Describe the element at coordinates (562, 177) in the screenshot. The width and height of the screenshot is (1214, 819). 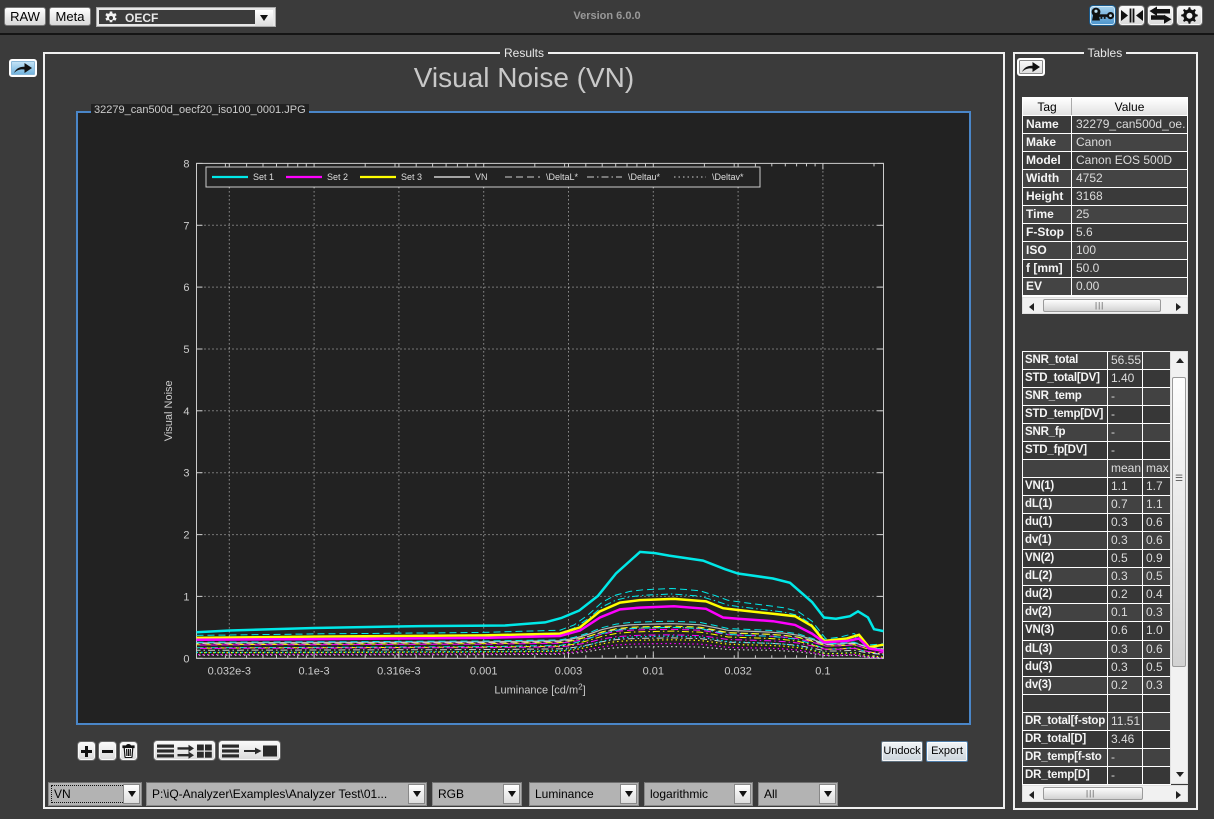
I see `svg-text: \DeltaL*` at that location.